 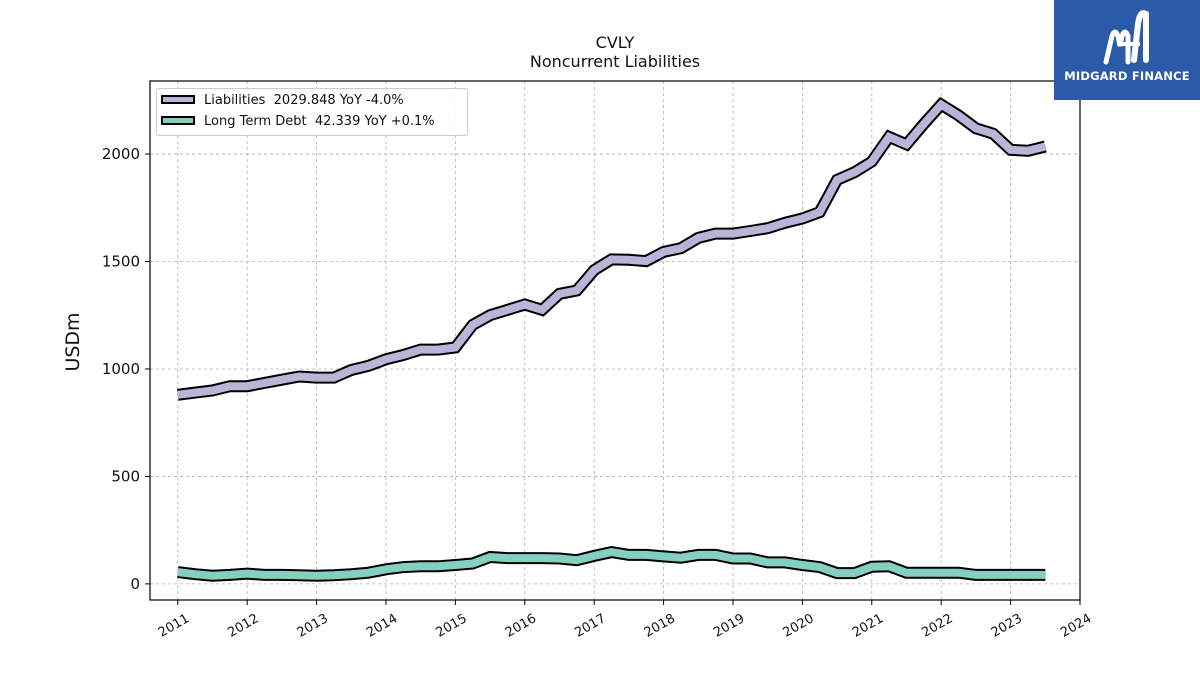 I want to click on series-line-long-term-debt, so click(x=611, y=564).